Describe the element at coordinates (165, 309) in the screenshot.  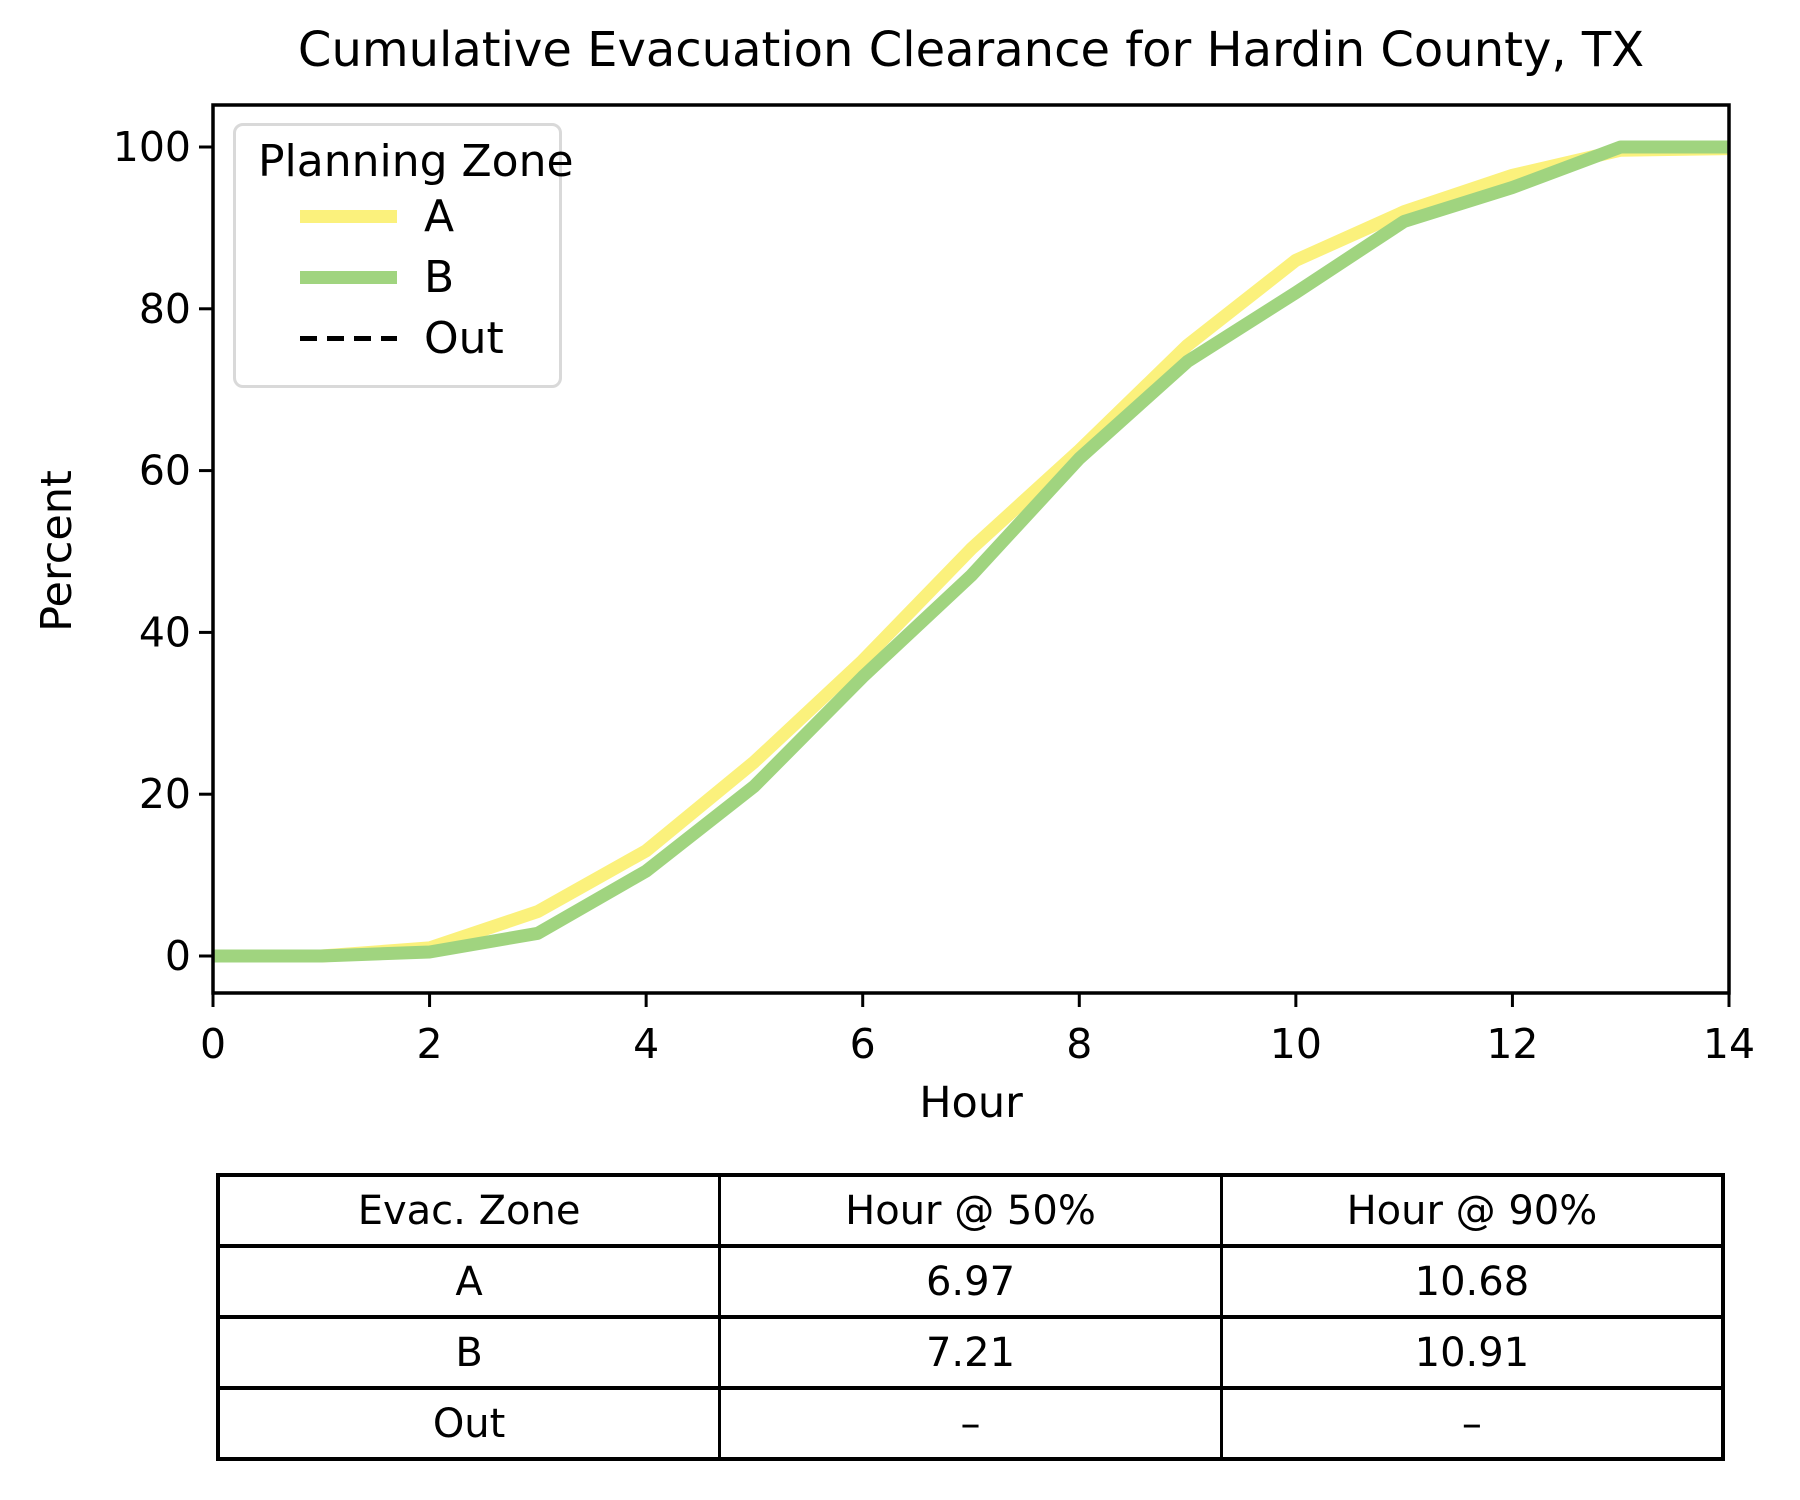
I see `y-tick-label: 80` at that location.